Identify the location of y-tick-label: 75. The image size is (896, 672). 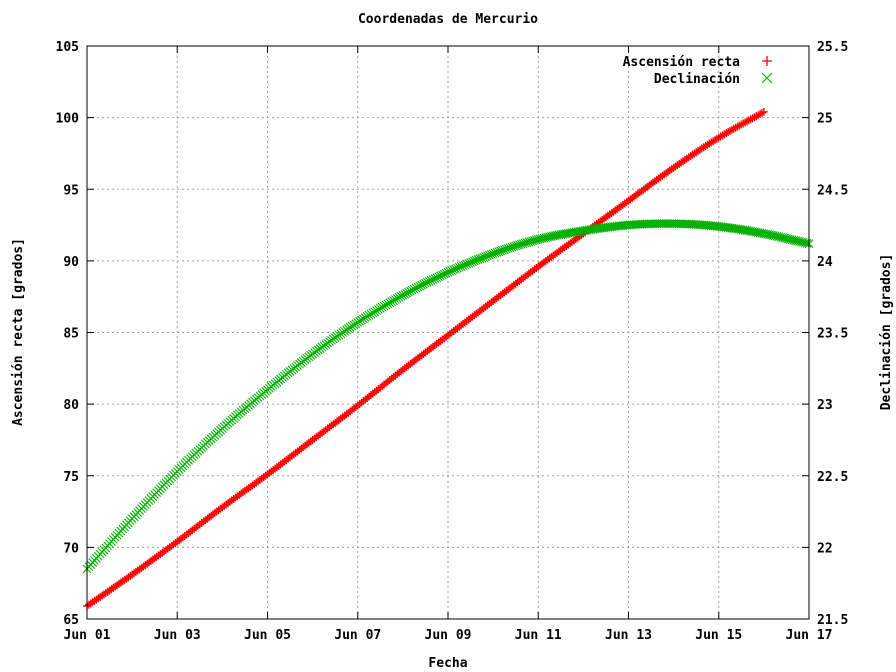
(71, 477).